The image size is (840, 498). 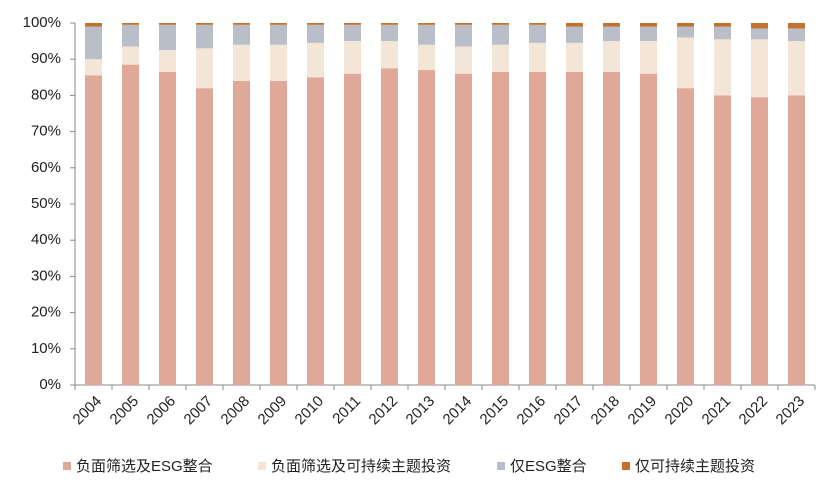 What do you see at coordinates (162, 411) in the screenshot?
I see `x-tick-label: 2006` at bounding box center [162, 411].